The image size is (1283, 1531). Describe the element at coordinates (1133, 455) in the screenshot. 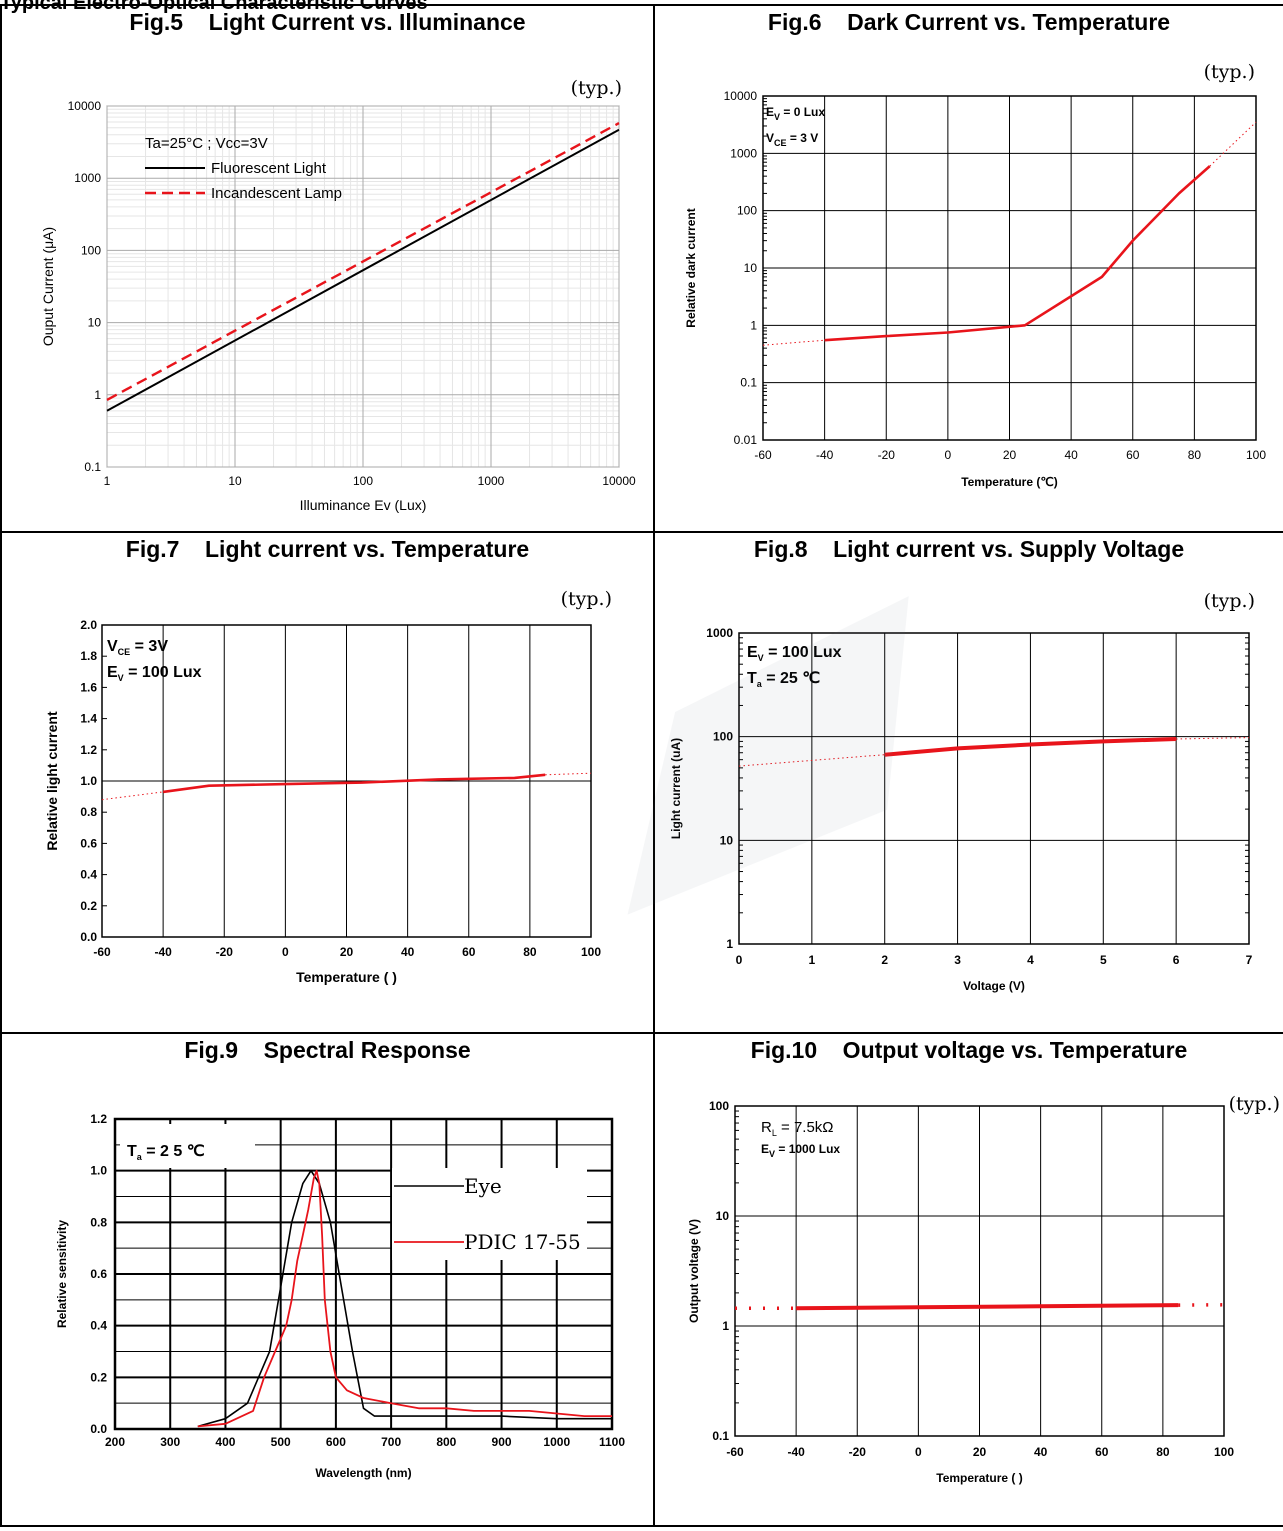

I see `fig6-x-tick-label: 60` at that location.